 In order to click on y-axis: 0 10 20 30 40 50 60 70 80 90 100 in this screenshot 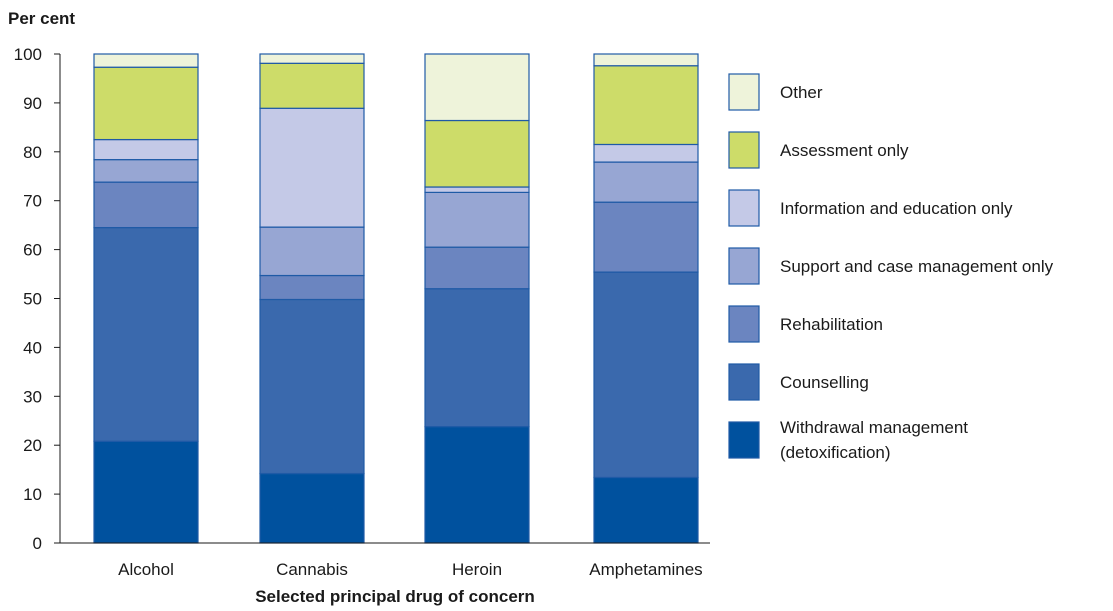, I will do `click(37, 299)`.